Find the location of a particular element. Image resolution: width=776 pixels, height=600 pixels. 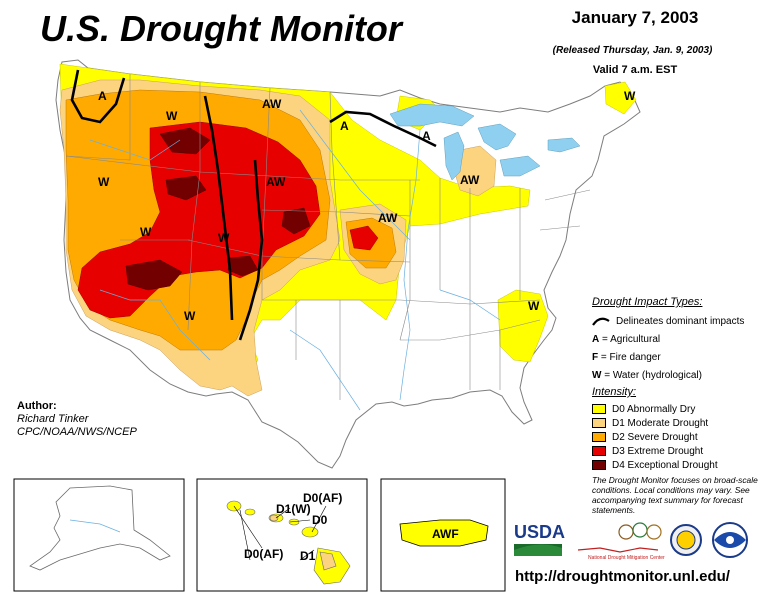

usda-logo: USDA is located at coordinates (539, 539).